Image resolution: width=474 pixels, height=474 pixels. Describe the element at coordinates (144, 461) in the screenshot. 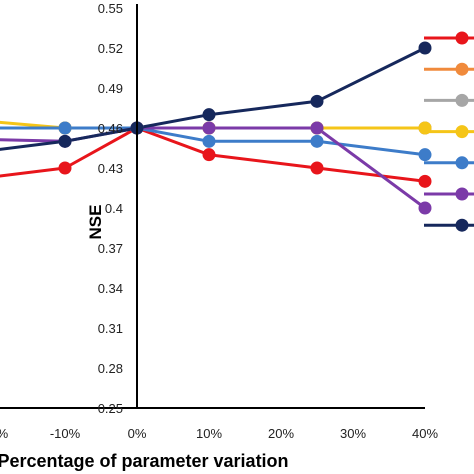

I see `x-axis-title: Percentage of parameter variation` at that location.